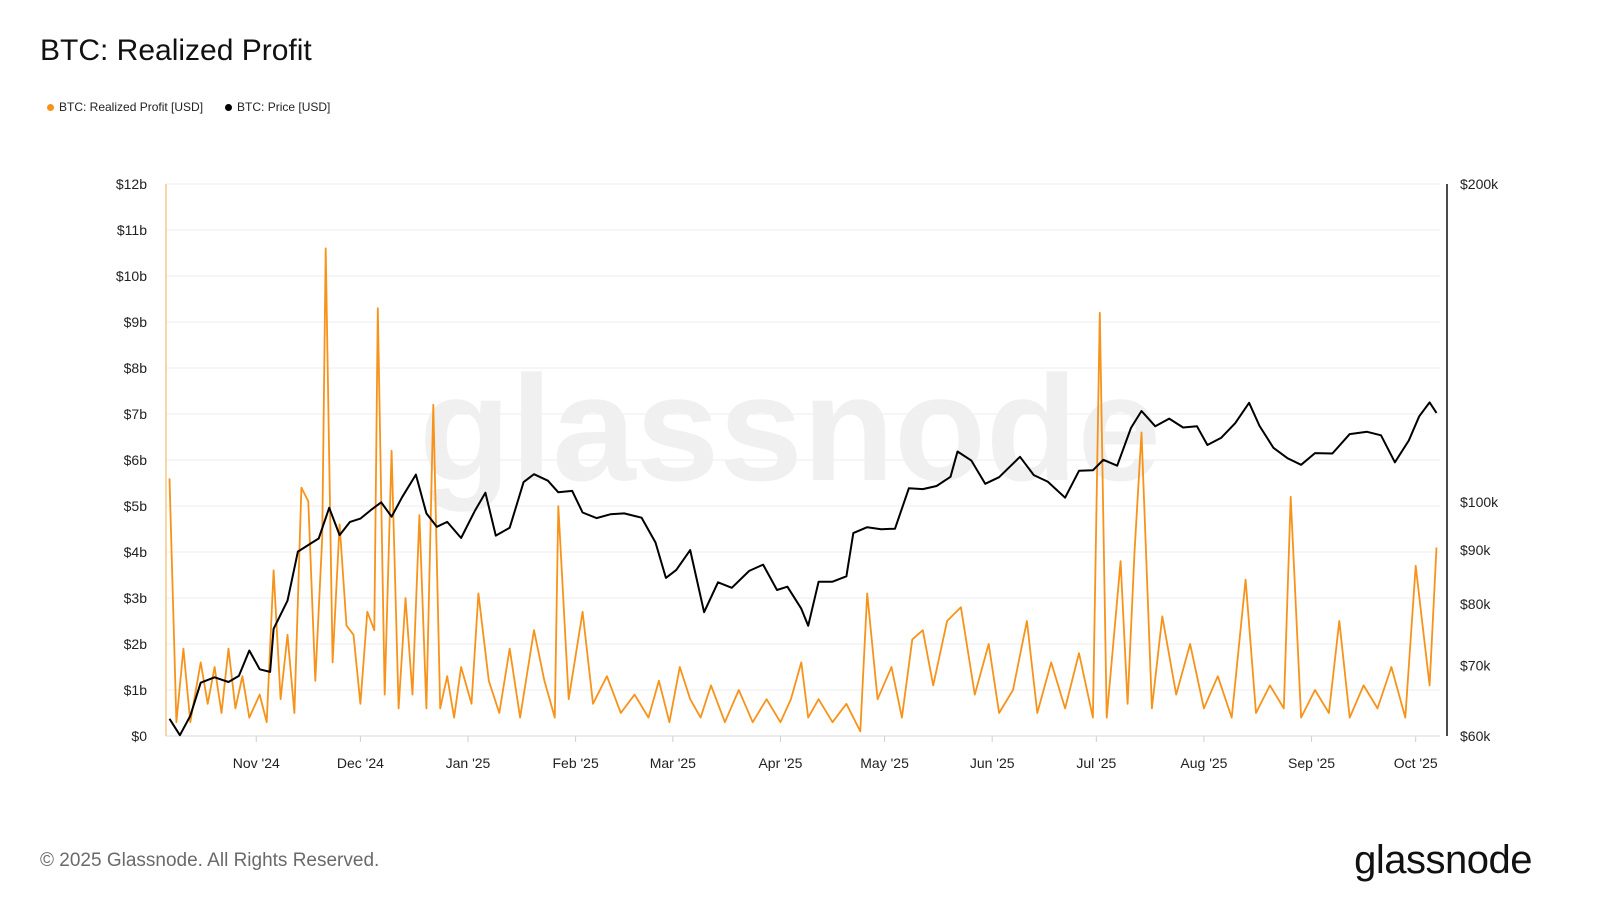 This screenshot has height=900, width=1600. Describe the element at coordinates (1475, 736) in the screenshot. I see `right-tick-label: $60k` at that location.